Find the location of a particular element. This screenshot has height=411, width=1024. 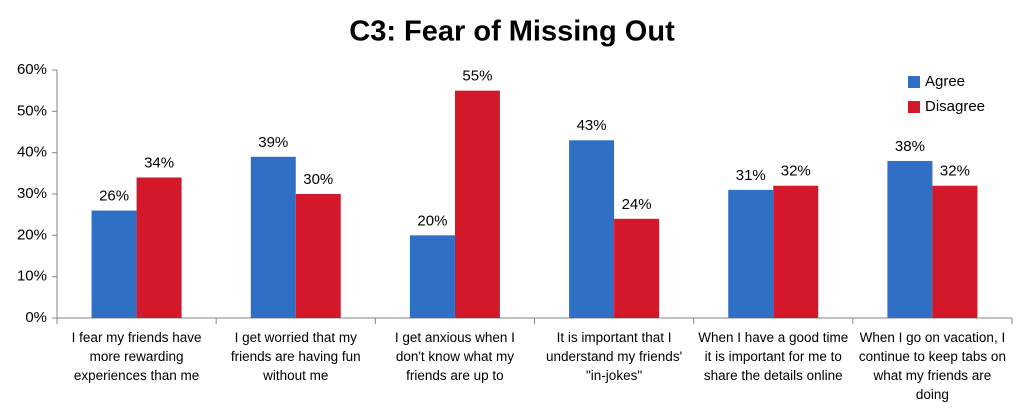

value-label: 31% is located at coordinates (751, 175).